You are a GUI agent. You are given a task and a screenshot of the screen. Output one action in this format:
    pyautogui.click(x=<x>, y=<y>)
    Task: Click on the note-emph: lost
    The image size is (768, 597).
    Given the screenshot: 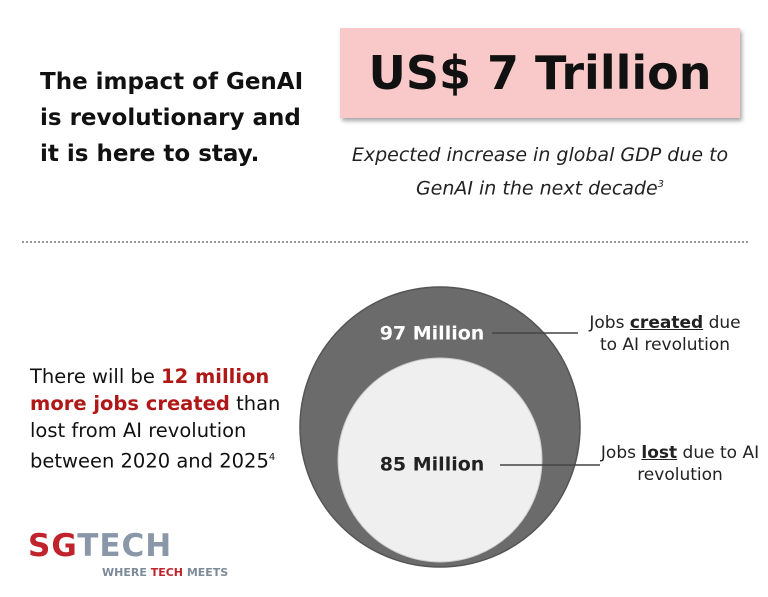 What is the action you would take?
    pyautogui.click(x=659, y=453)
    